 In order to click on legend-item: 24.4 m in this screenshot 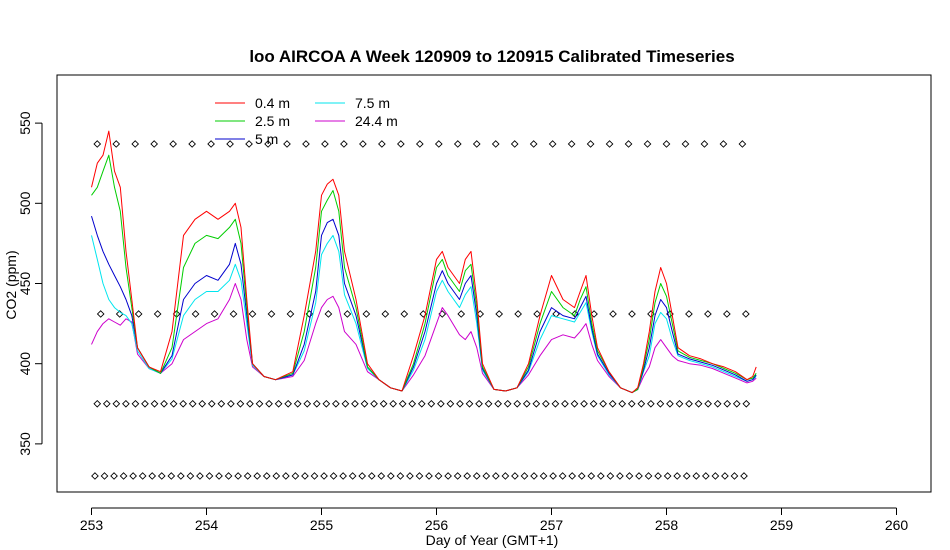, I will do `click(356, 121)`.